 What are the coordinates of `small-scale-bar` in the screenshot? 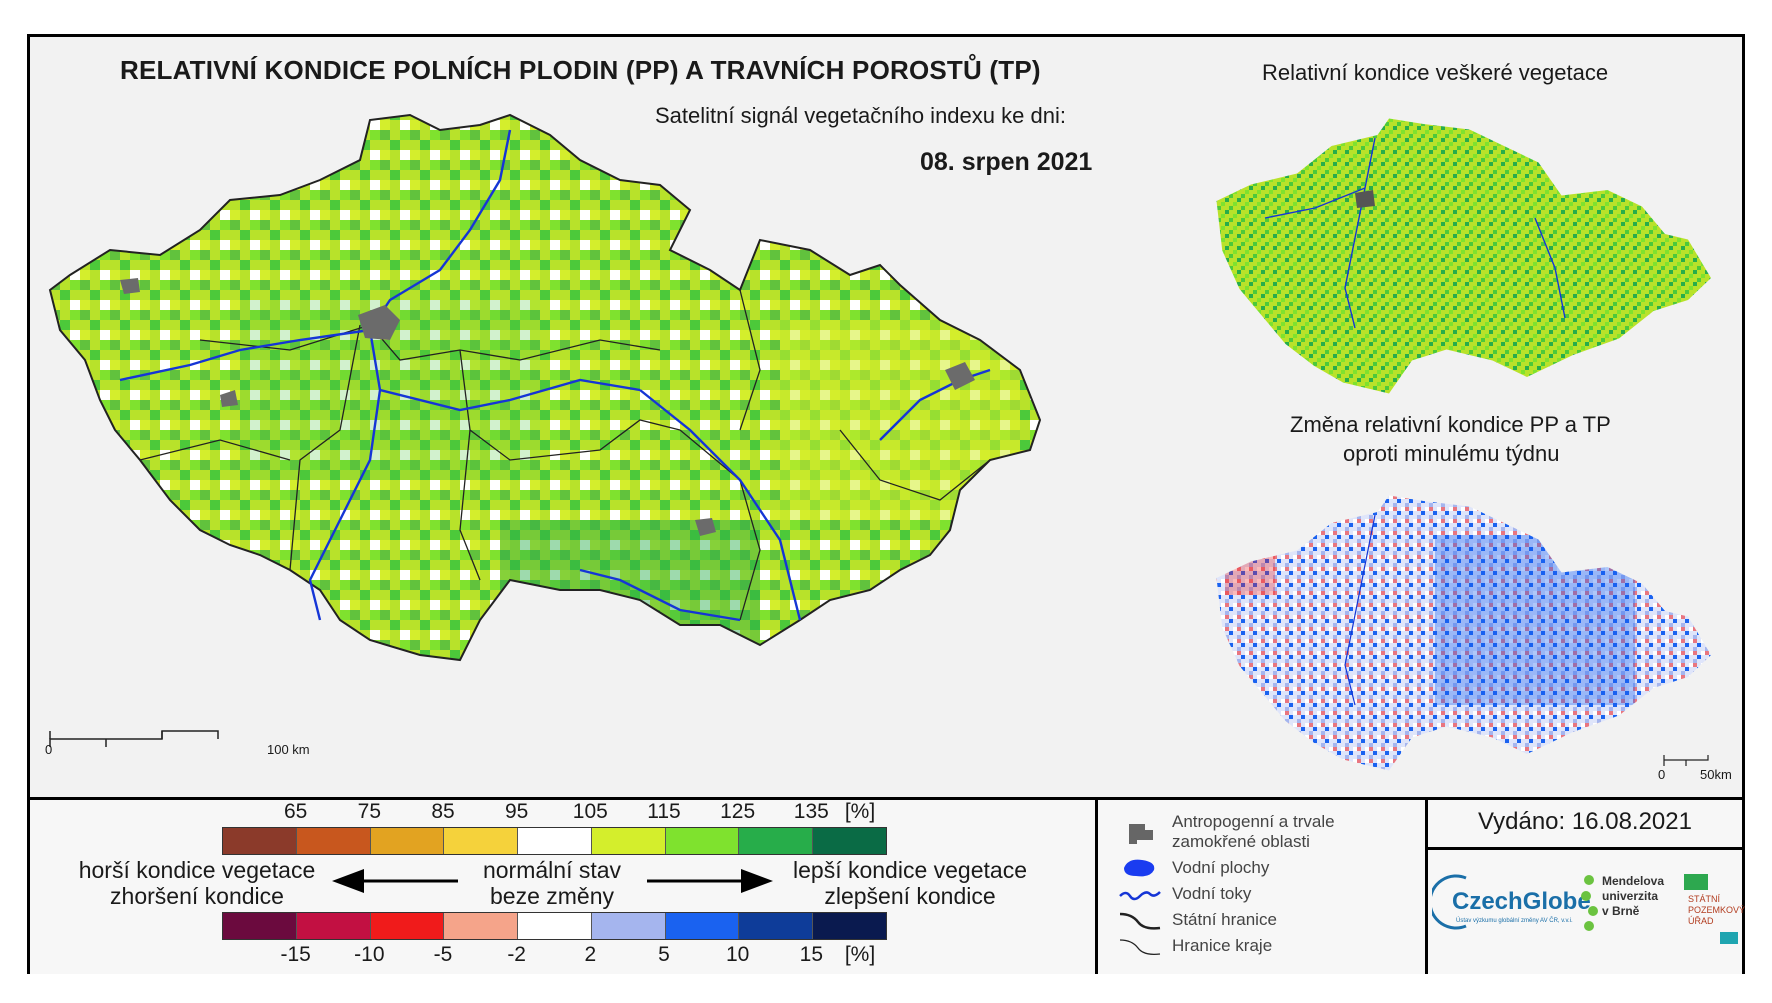 It's located at (1686, 760).